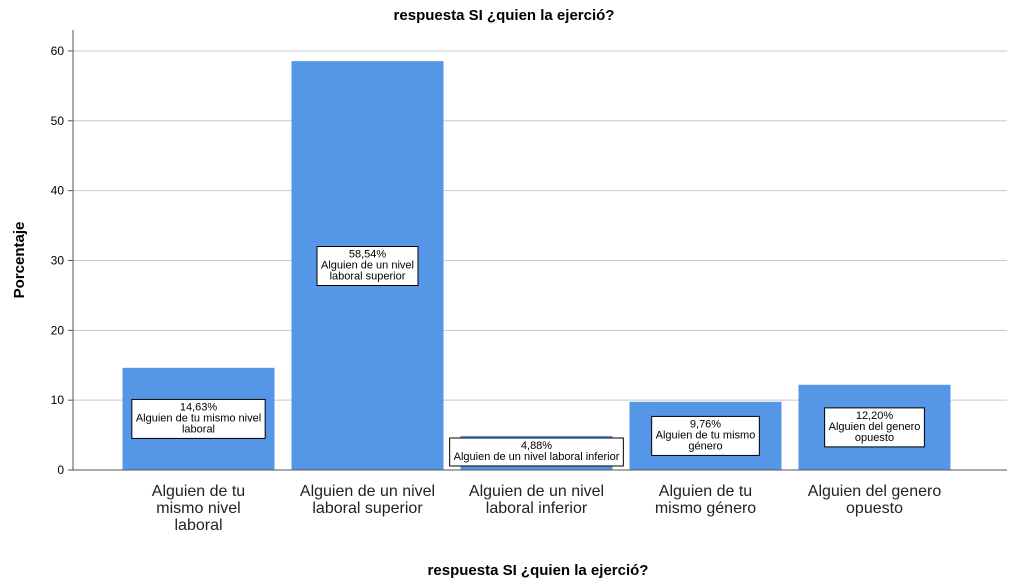  I want to click on data-label-1: 14,63% Alguien de tu mismo nivel laboral, so click(198, 418).